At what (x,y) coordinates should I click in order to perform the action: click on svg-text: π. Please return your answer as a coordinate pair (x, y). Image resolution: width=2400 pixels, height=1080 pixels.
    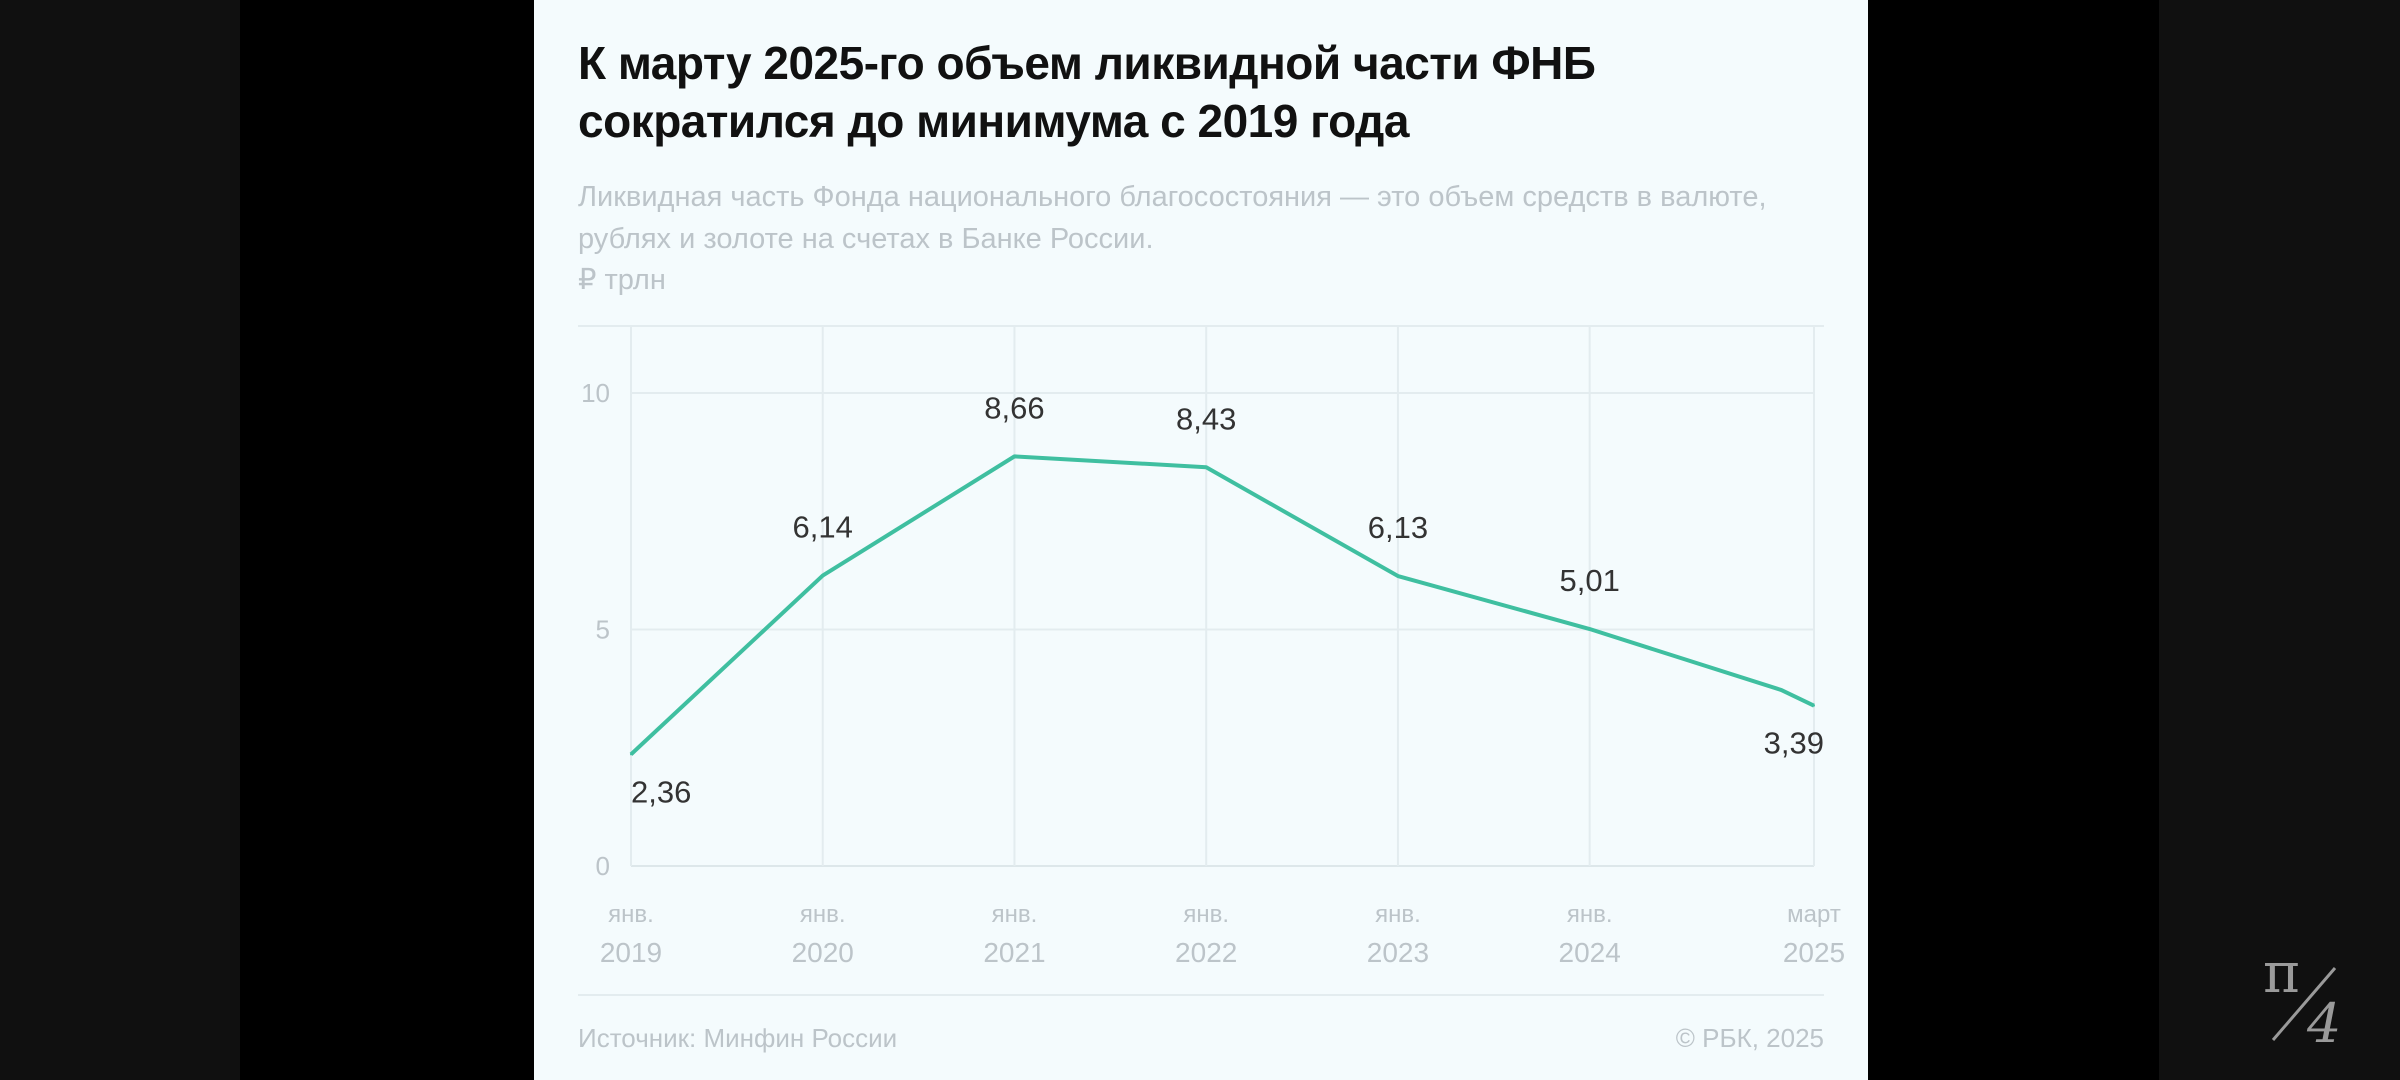
    Looking at the image, I should click on (2281, 973).